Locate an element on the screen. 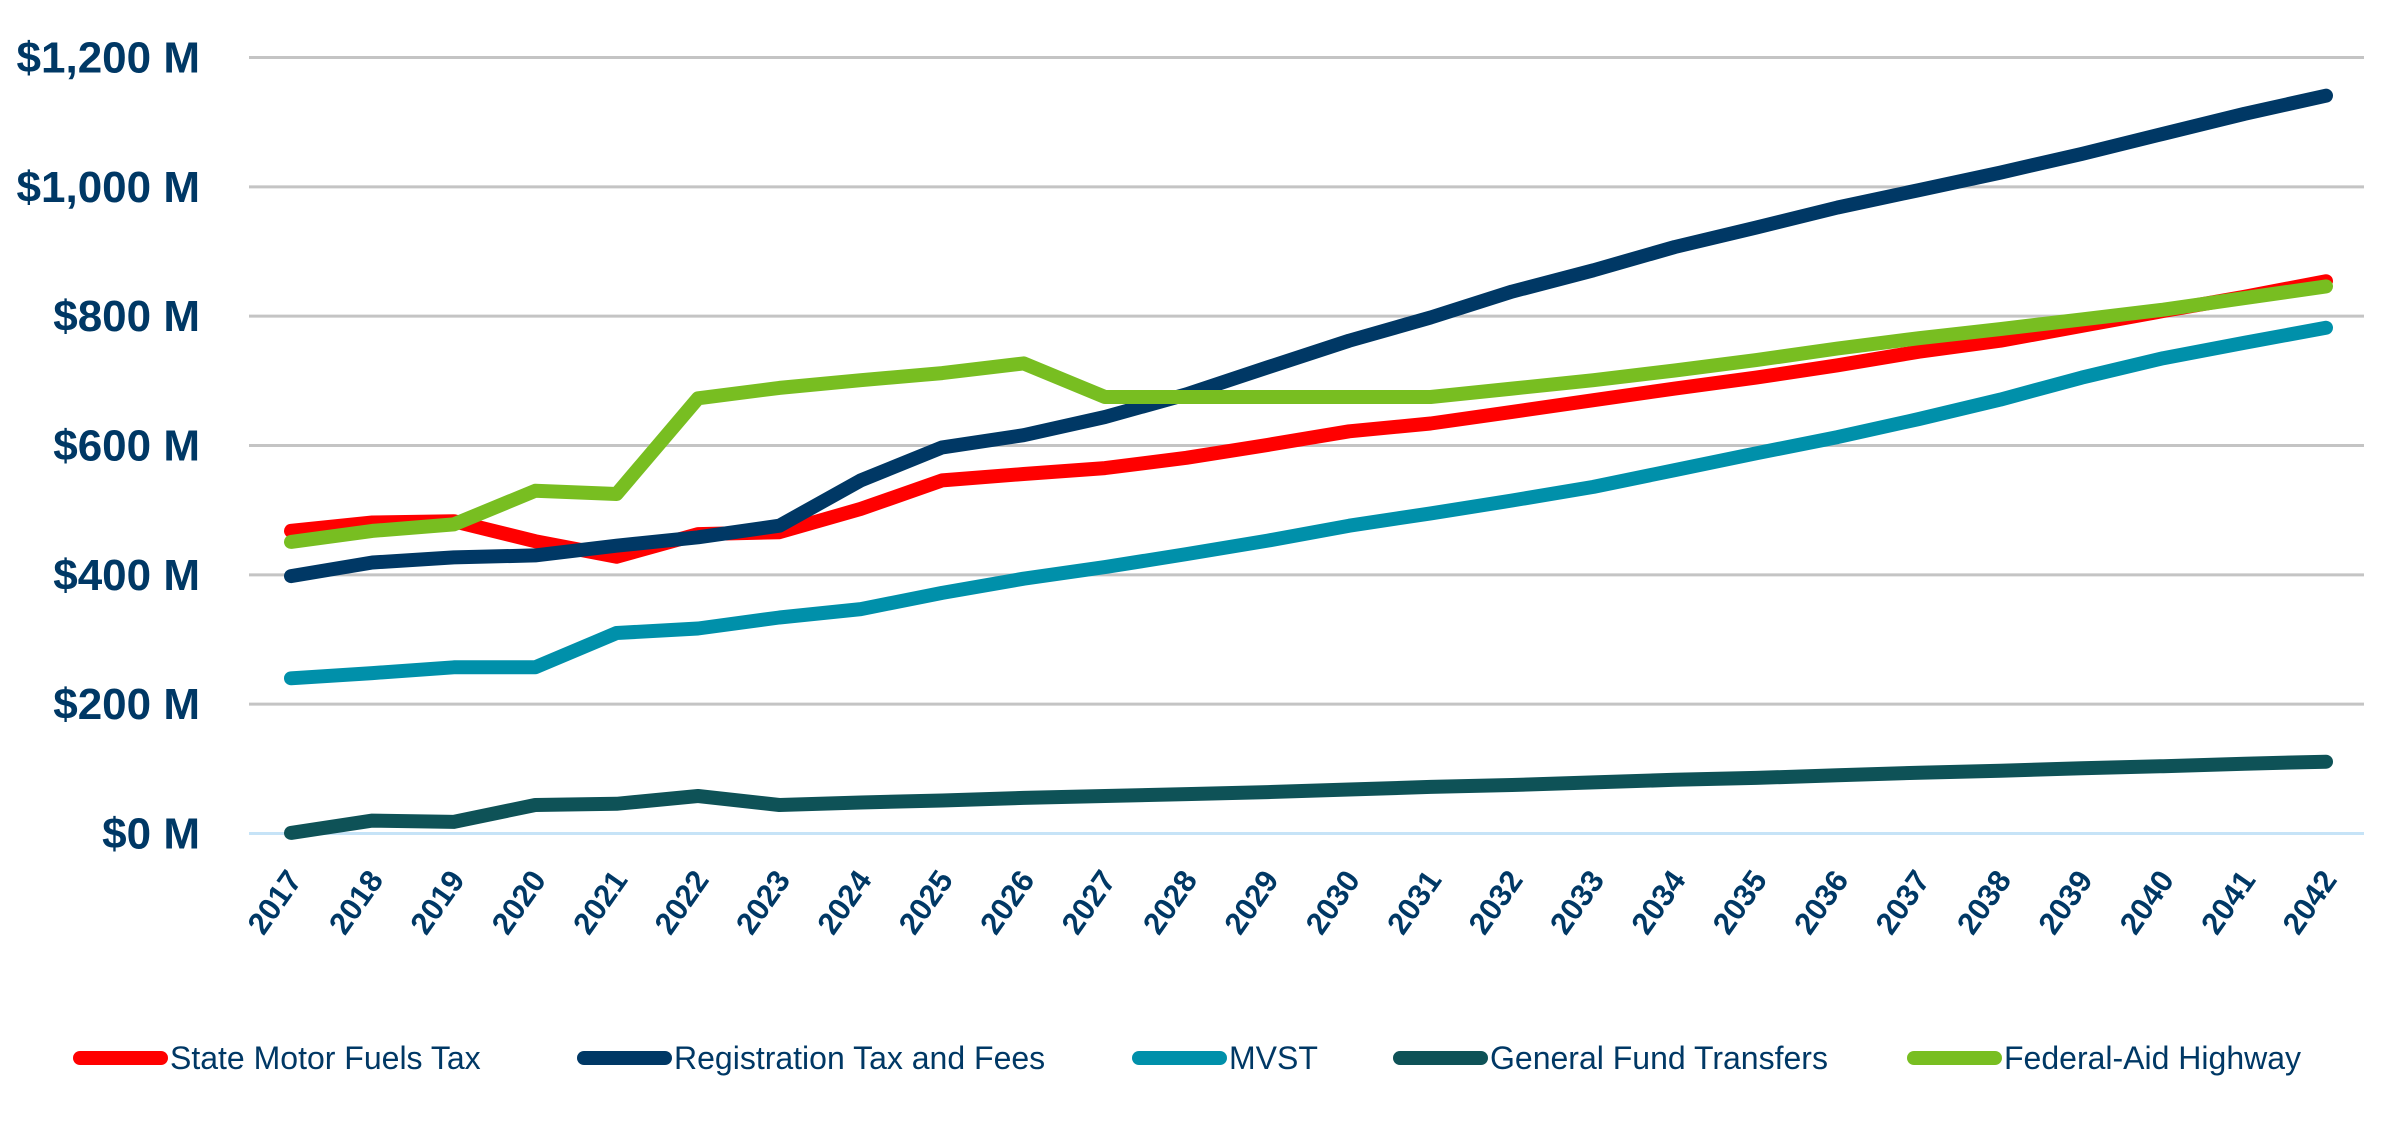 The image size is (2382, 1124). legend-item-registration-tax-and-fees: Registration Tax and Fees is located at coordinates (811, 1058).